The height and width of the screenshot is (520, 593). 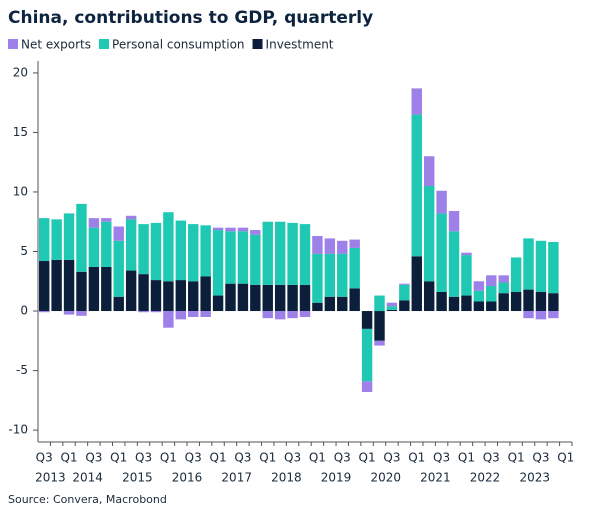 What do you see at coordinates (87, 478) in the screenshot?
I see `year-label: 2014` at bounding box center [87, 478].